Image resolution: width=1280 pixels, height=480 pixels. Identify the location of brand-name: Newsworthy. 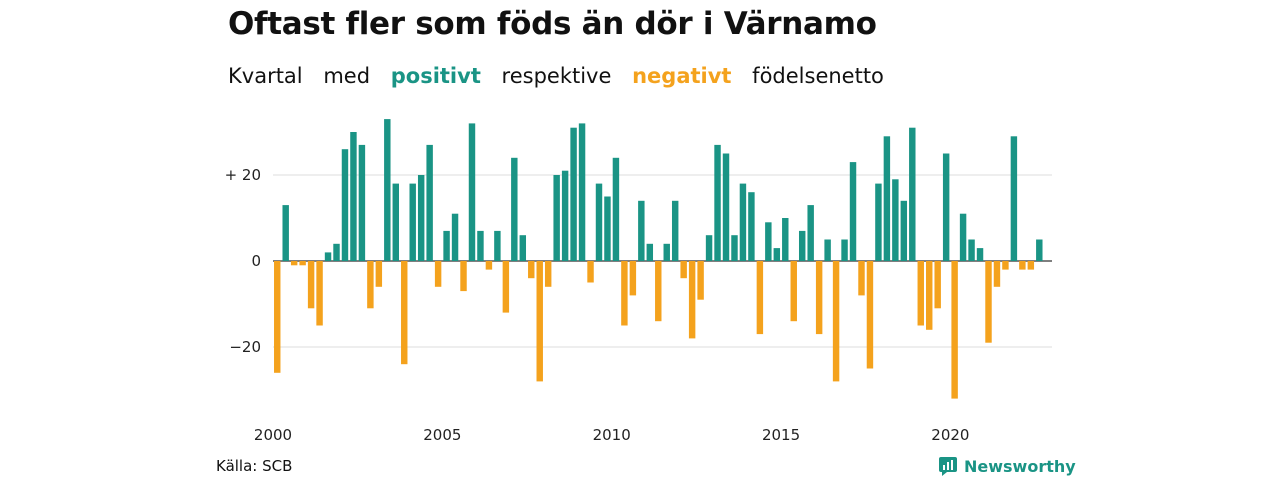
(1020, 466).